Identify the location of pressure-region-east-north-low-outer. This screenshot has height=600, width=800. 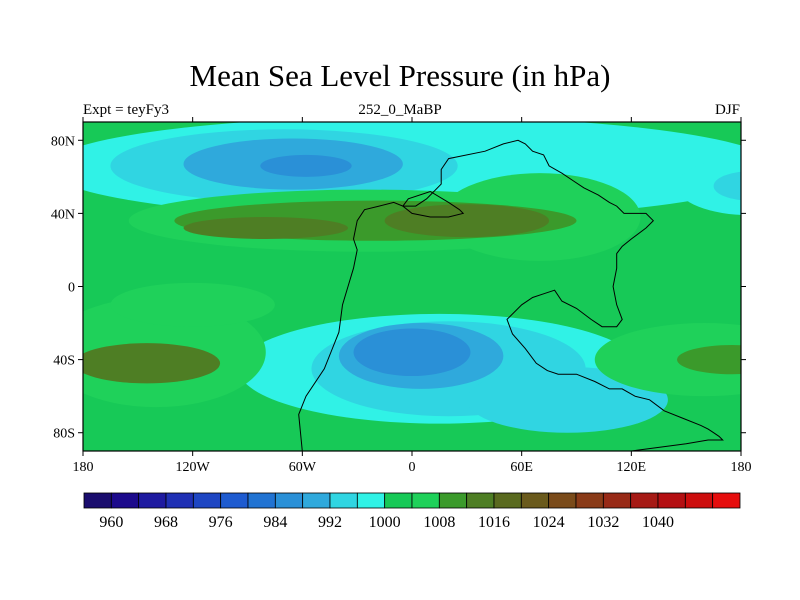
(709, 185).